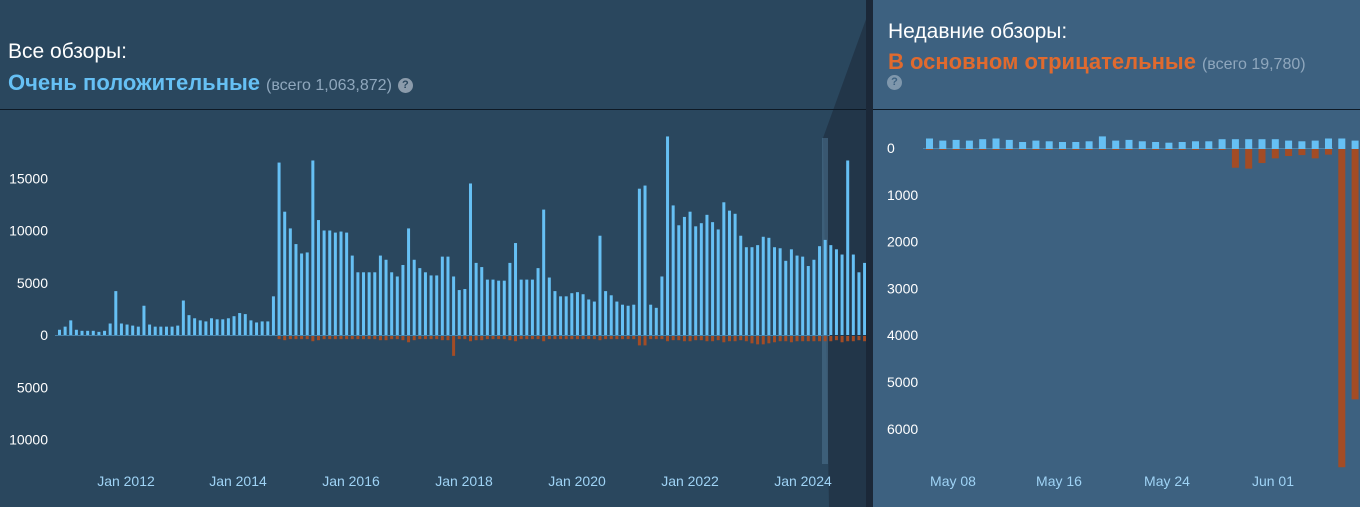  Describe the element at coordinates (1253, 64) in the screenshot. I see `recent-count: (всего 19,780)` at that location.